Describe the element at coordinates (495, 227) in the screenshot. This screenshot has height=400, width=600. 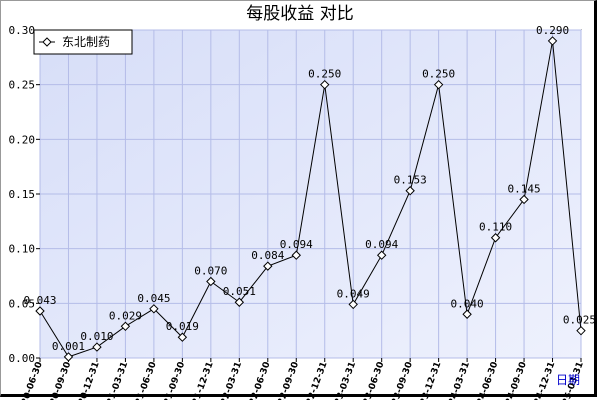
I see `data-label: 0.110` at that location.